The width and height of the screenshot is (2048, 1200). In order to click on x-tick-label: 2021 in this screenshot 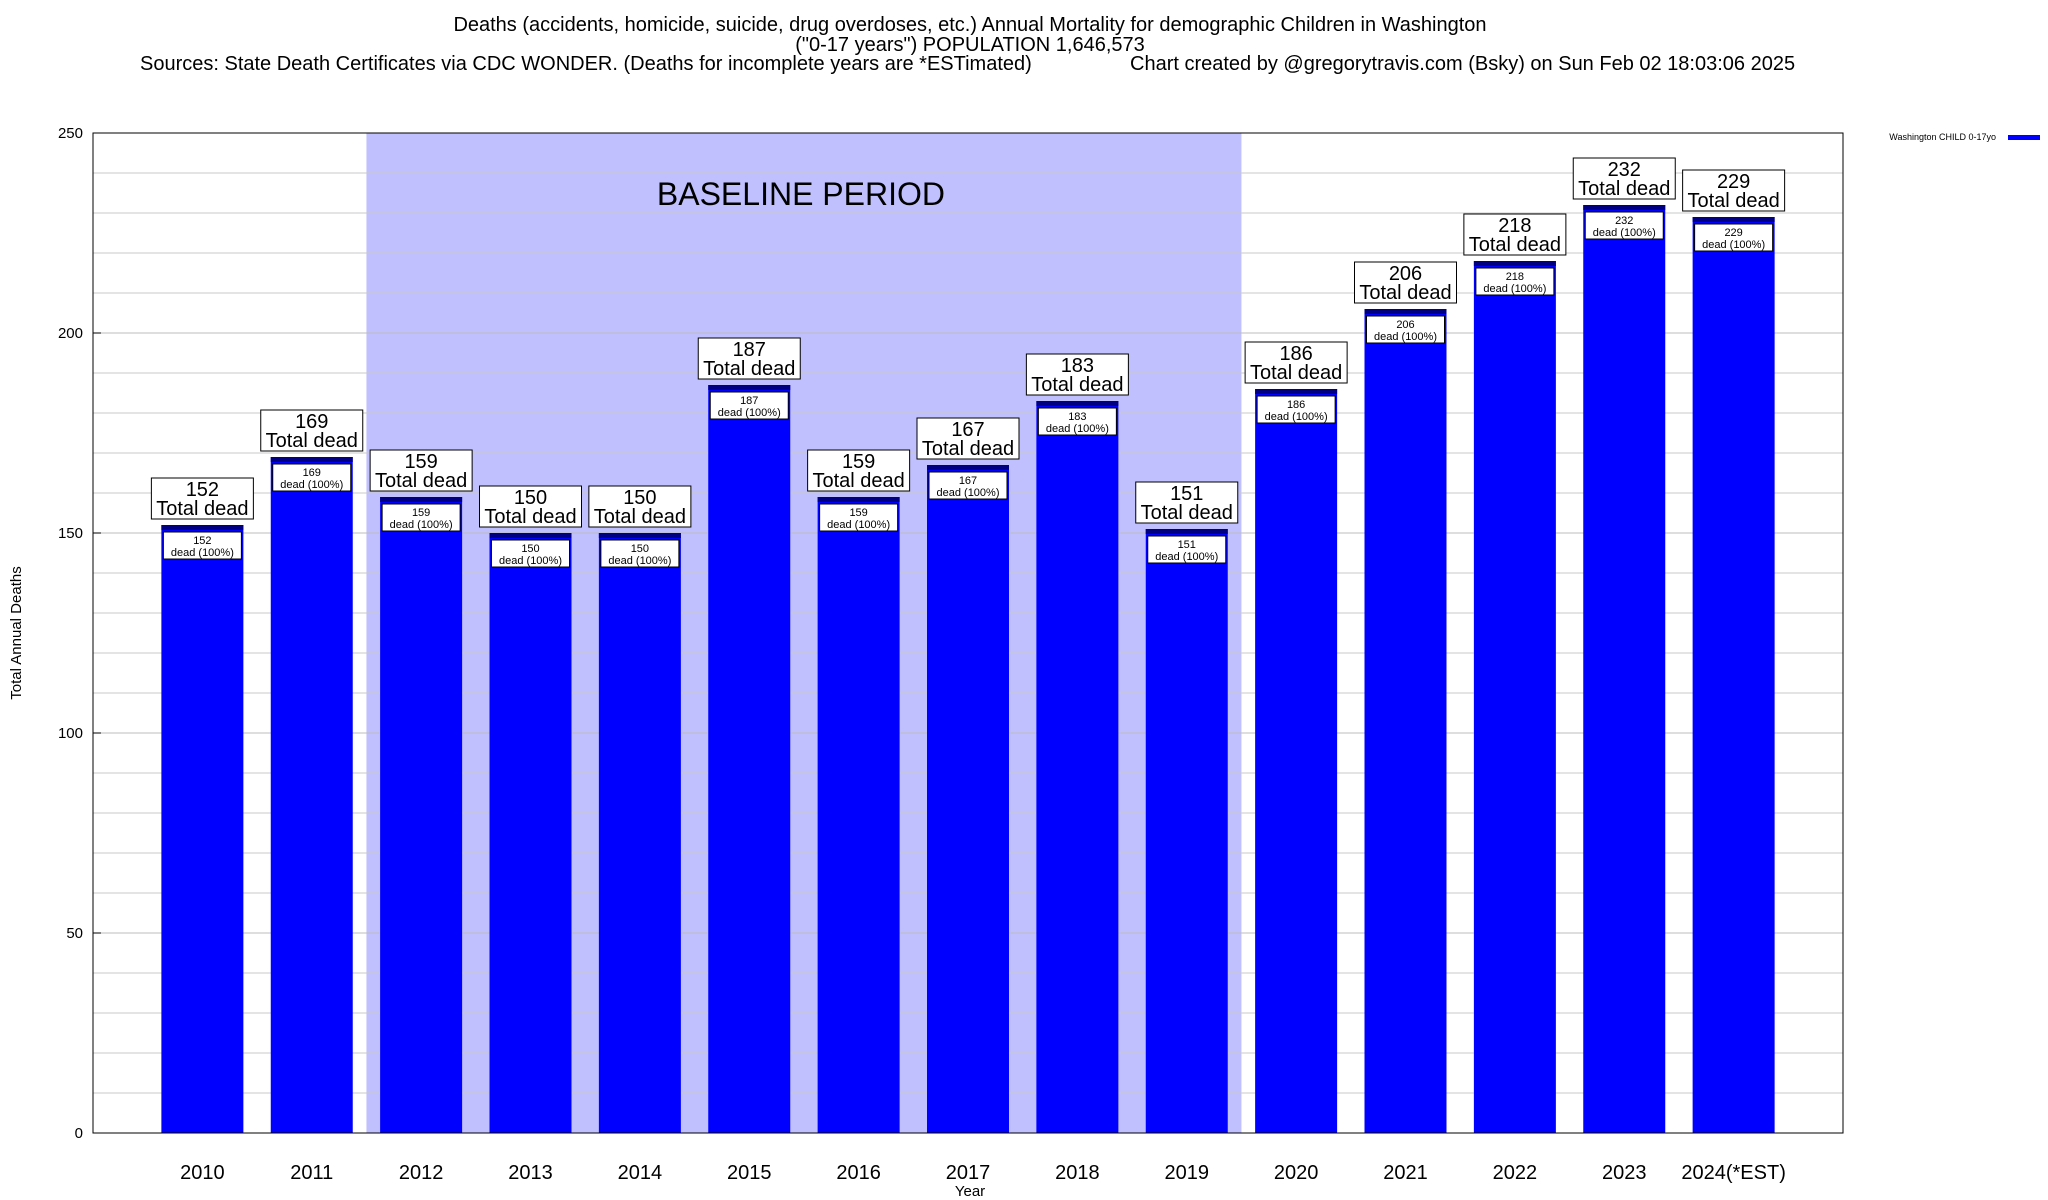, I will do `click(1405, 1173)`.